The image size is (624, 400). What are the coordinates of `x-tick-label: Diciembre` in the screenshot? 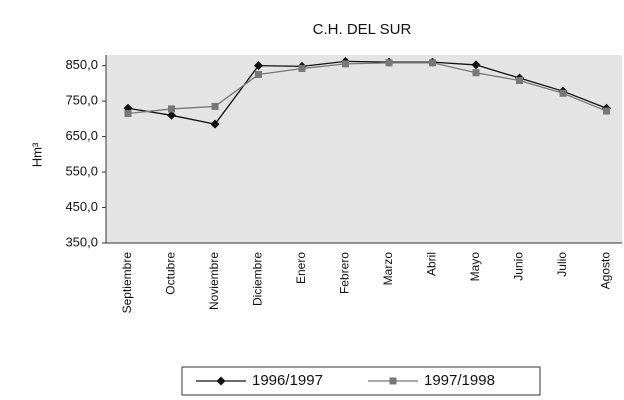 It's located at (258, 279).